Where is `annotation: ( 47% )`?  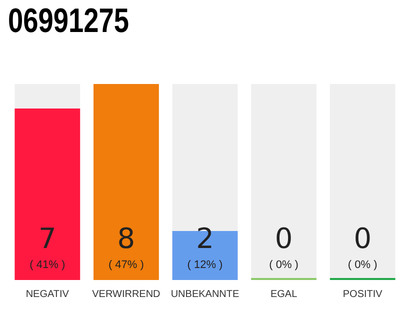
annotation: ( 47% ) is located at coordinates (126, 265).